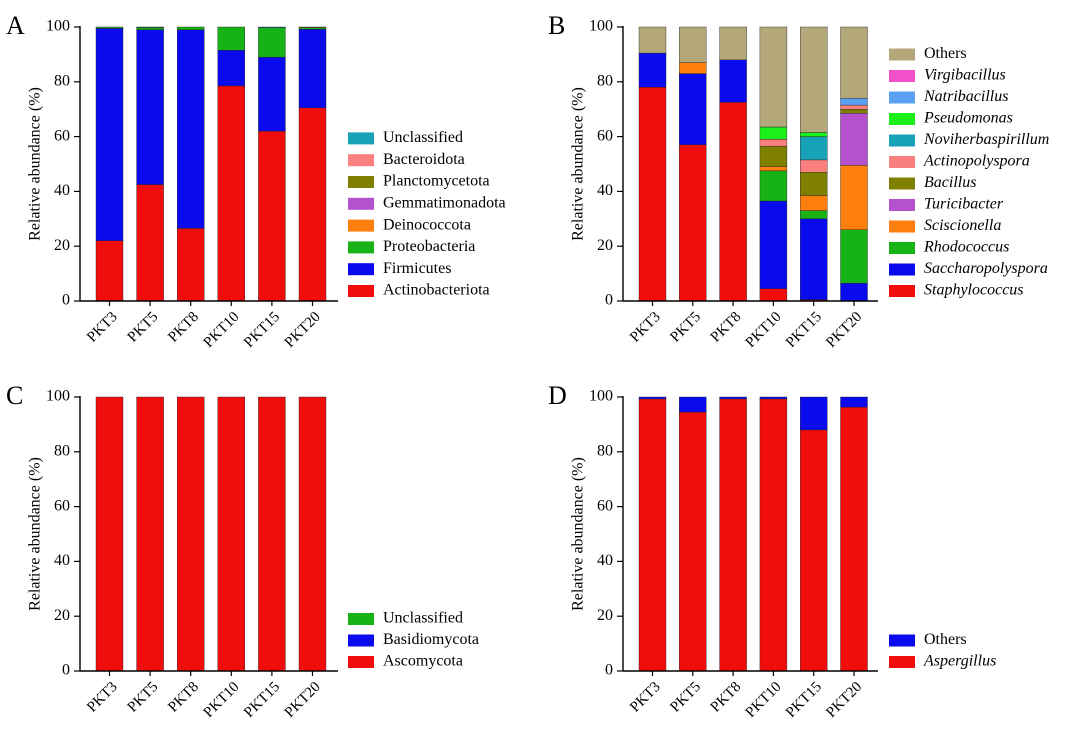 Image resolution: width=1076 pixels, height=741 pixels. Describe the element at coordinates (303, 700) in the screenshot. I see `x-tick-label: PKT20` at that location.